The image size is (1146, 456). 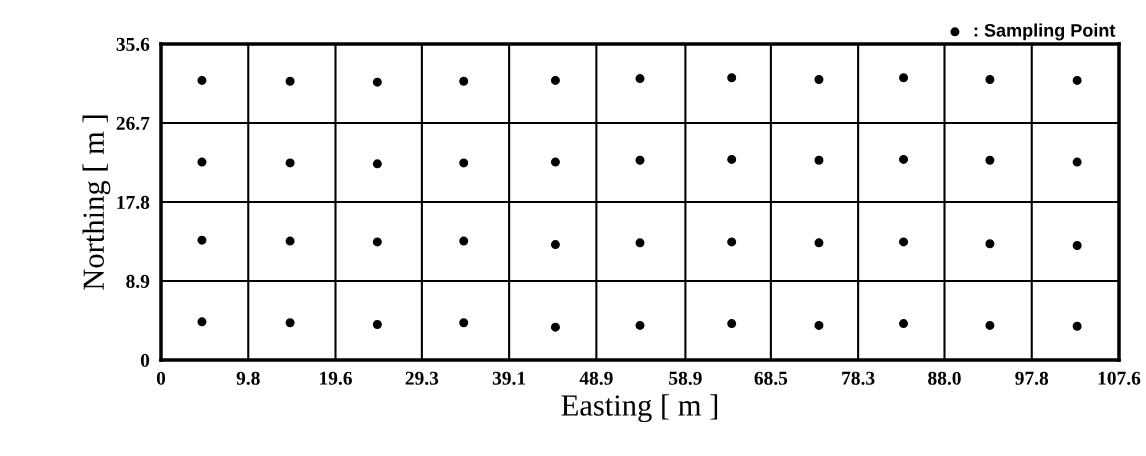 I want to click on x-axis-title: Easting [ m ], so click(x=639, y=408).